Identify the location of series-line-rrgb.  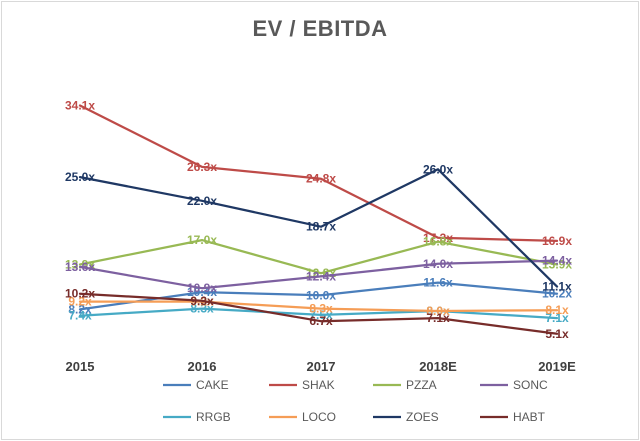
(318, 313).